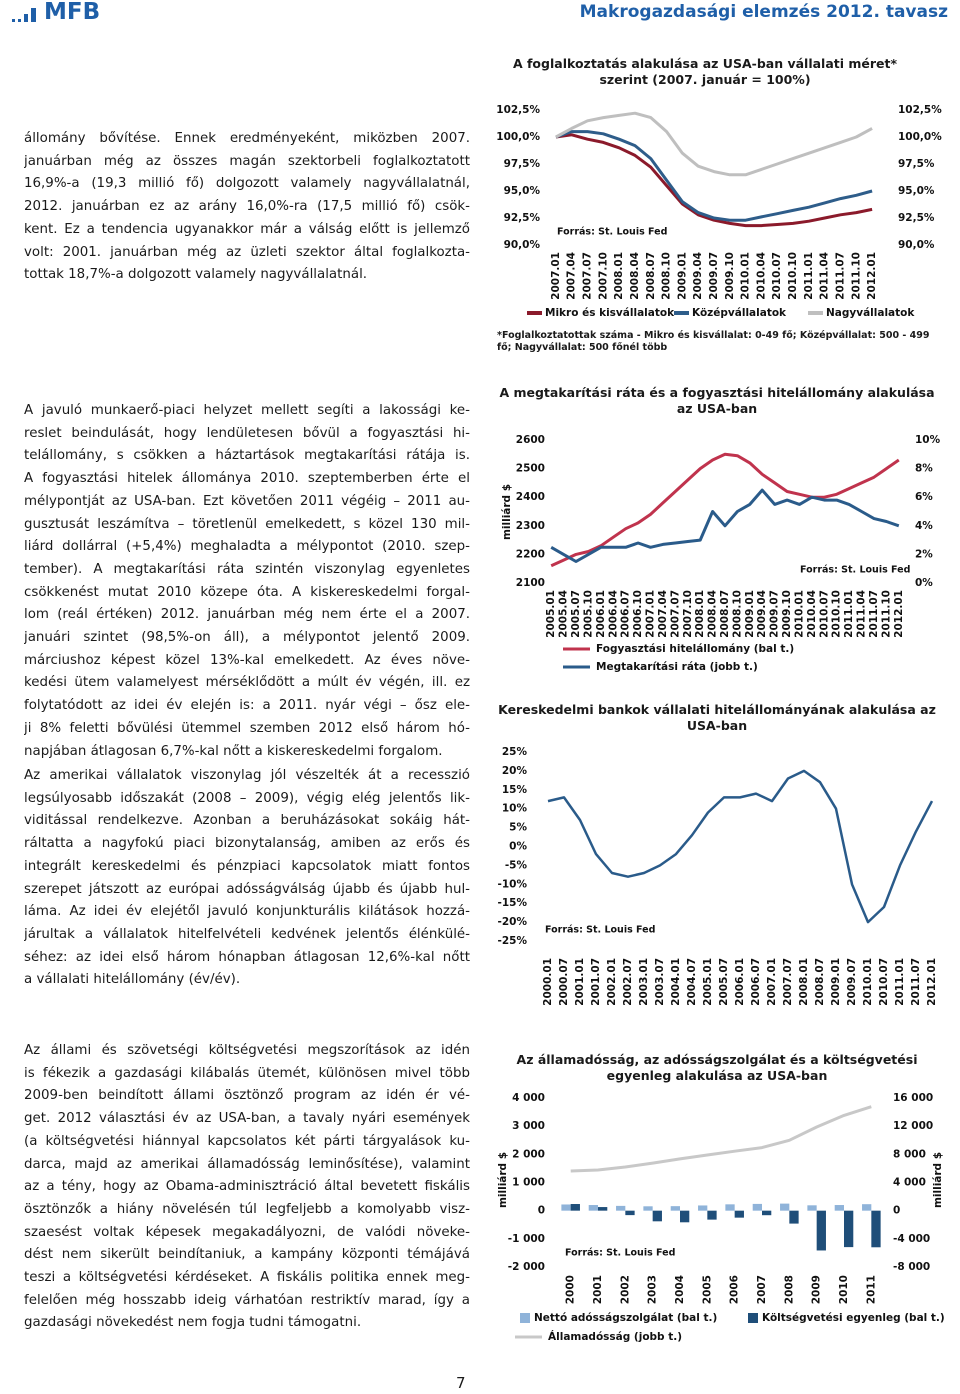 The width and height of the screenshot is (960, 1394). I want to click on x-tick-label: 2003, so click(653, 1289).